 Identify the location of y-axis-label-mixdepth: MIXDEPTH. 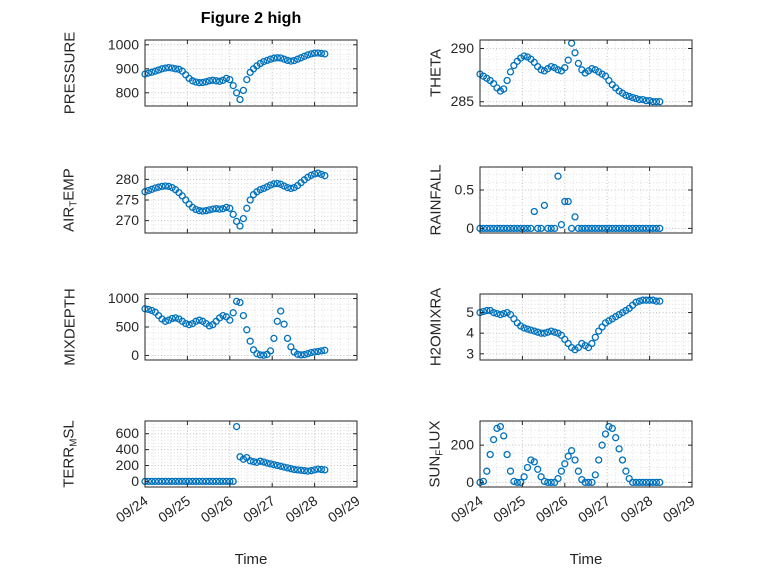
(70, 327).